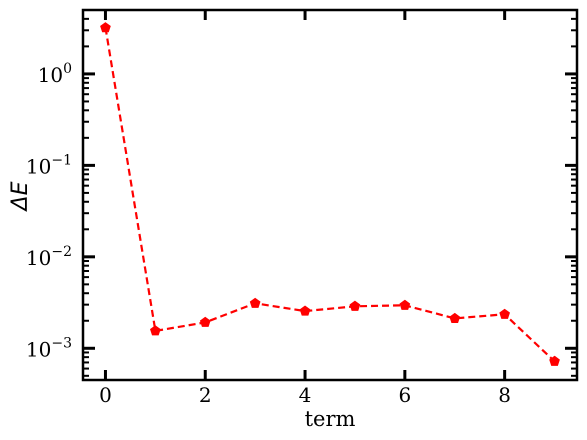 The image size is (587, 440). What do you see at coordinates (330, 419) in the screenshot?
I see `x-axis-label: term` at bounding box center [330, 419].